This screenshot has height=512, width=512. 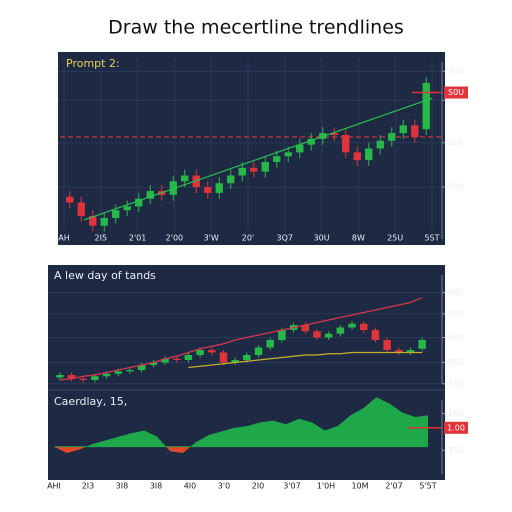 I want to click on chart-title: Caerdlay, 15,, so click(x=90, y=401).